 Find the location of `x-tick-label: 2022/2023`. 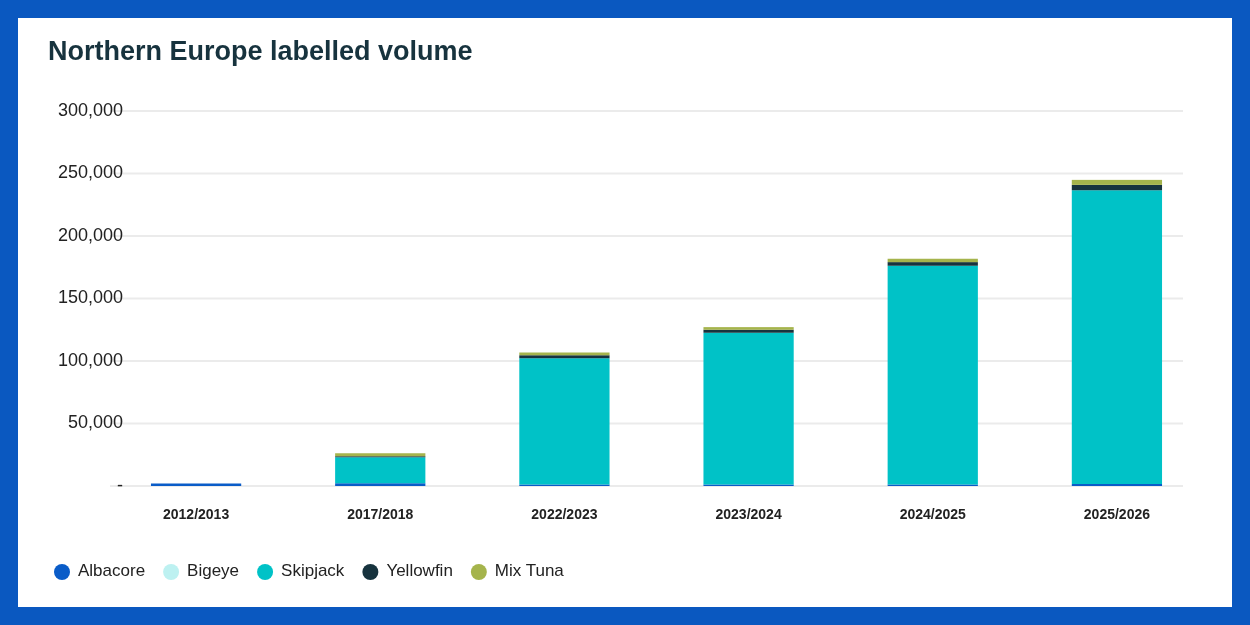

x-tick-label: 2022/2023 is located at coordinates (564, 513).